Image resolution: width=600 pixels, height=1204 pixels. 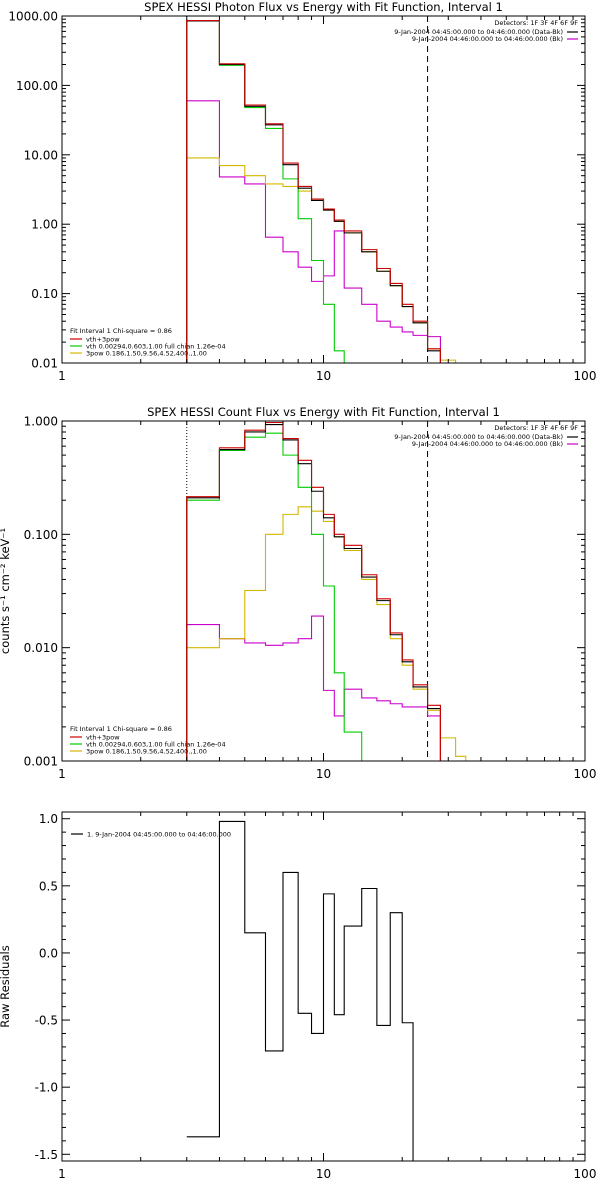 What do you see at coordinates (48, 819) in the screenshot?
I see `y-tick-label: 1.0` at bounding box center [48, 819].